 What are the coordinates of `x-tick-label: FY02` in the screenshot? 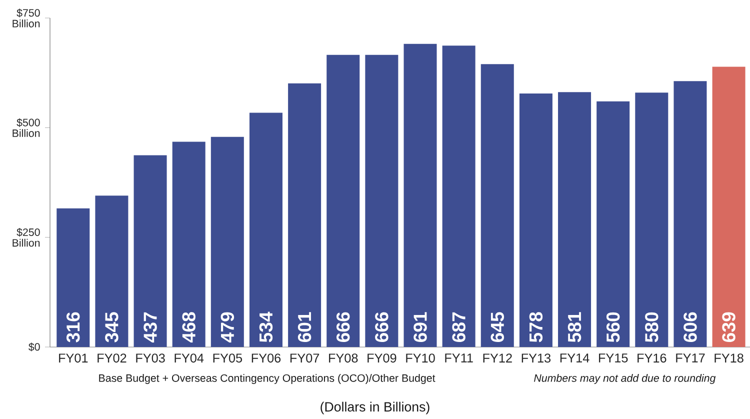 It's located at (112, 358).